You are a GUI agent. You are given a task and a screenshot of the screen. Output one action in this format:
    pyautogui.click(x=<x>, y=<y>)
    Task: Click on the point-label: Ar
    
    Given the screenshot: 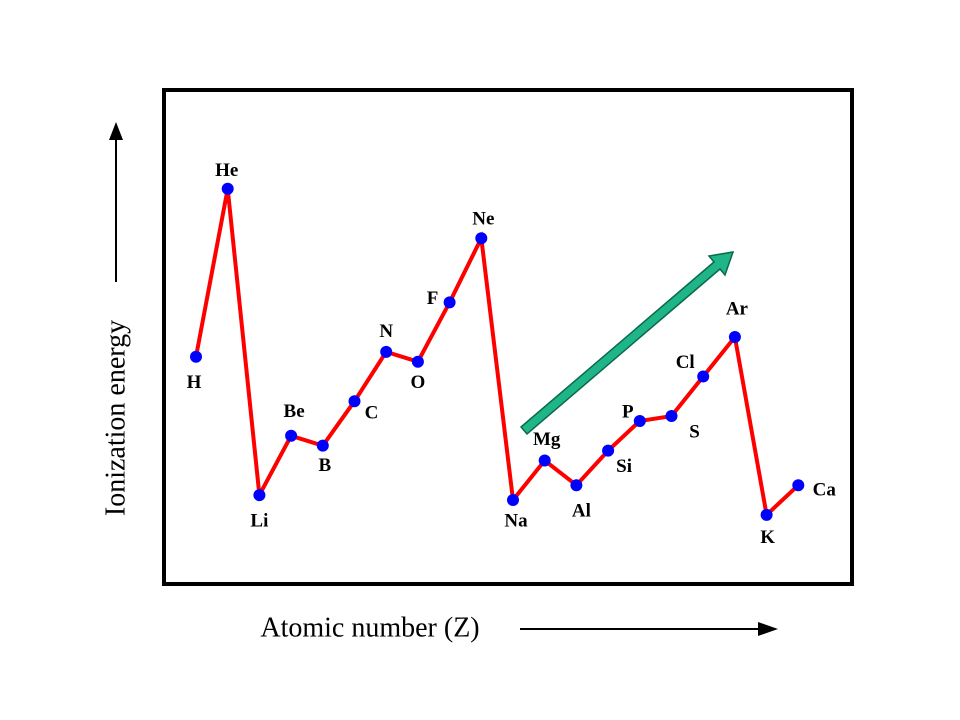 What is the action you would take?
    pyautogui.click(x=737, y=308)
    